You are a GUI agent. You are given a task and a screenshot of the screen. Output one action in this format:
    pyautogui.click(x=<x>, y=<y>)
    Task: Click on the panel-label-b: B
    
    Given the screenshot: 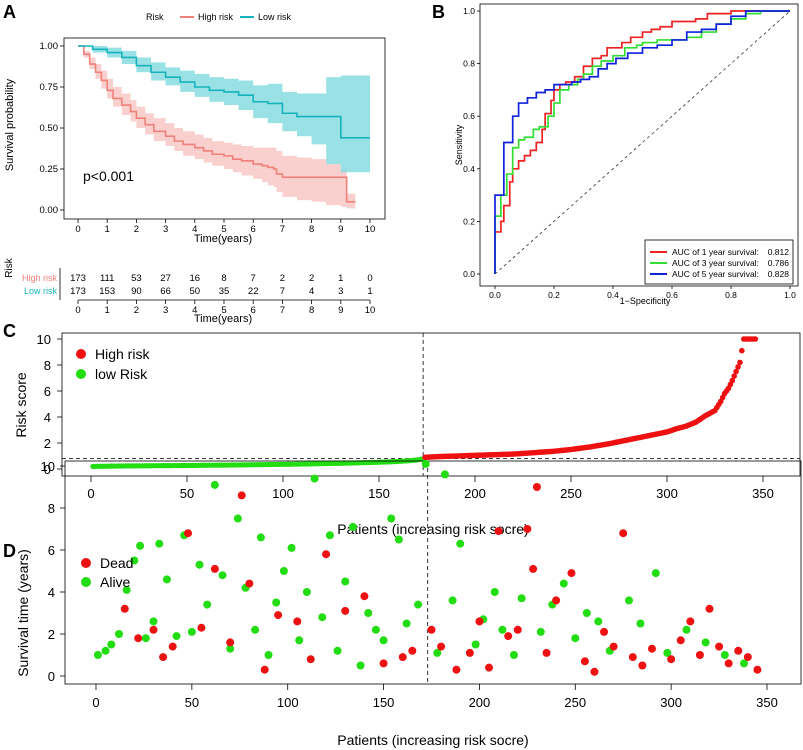 What is the action you would take?
    pyautogui.click(x=438, y=12)
    